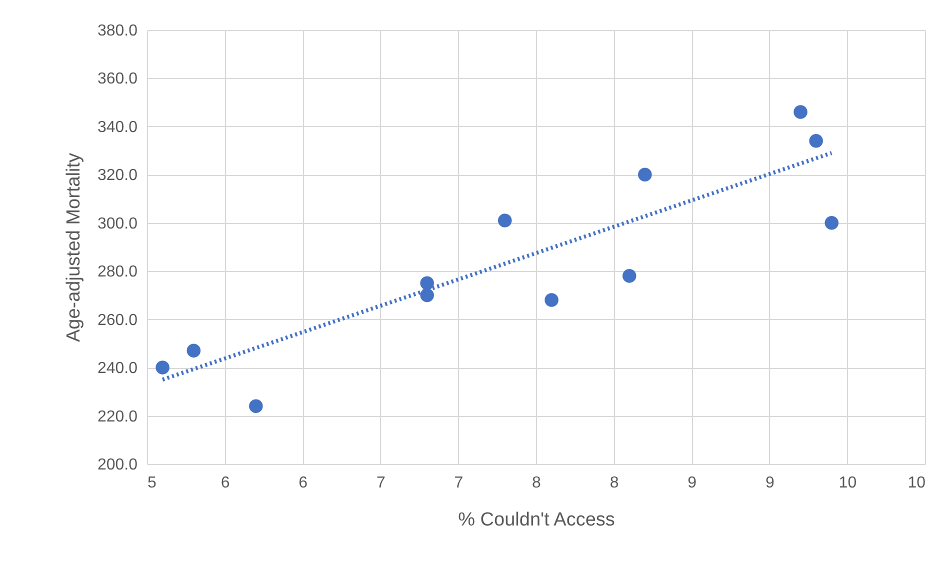 Image resolution: width=952 pixels, height=577 pixels. What do you see at coordinates (117, 465) in the screenshot?
I see `y-tick-label: 200.0` at bounding box center [117, 465].